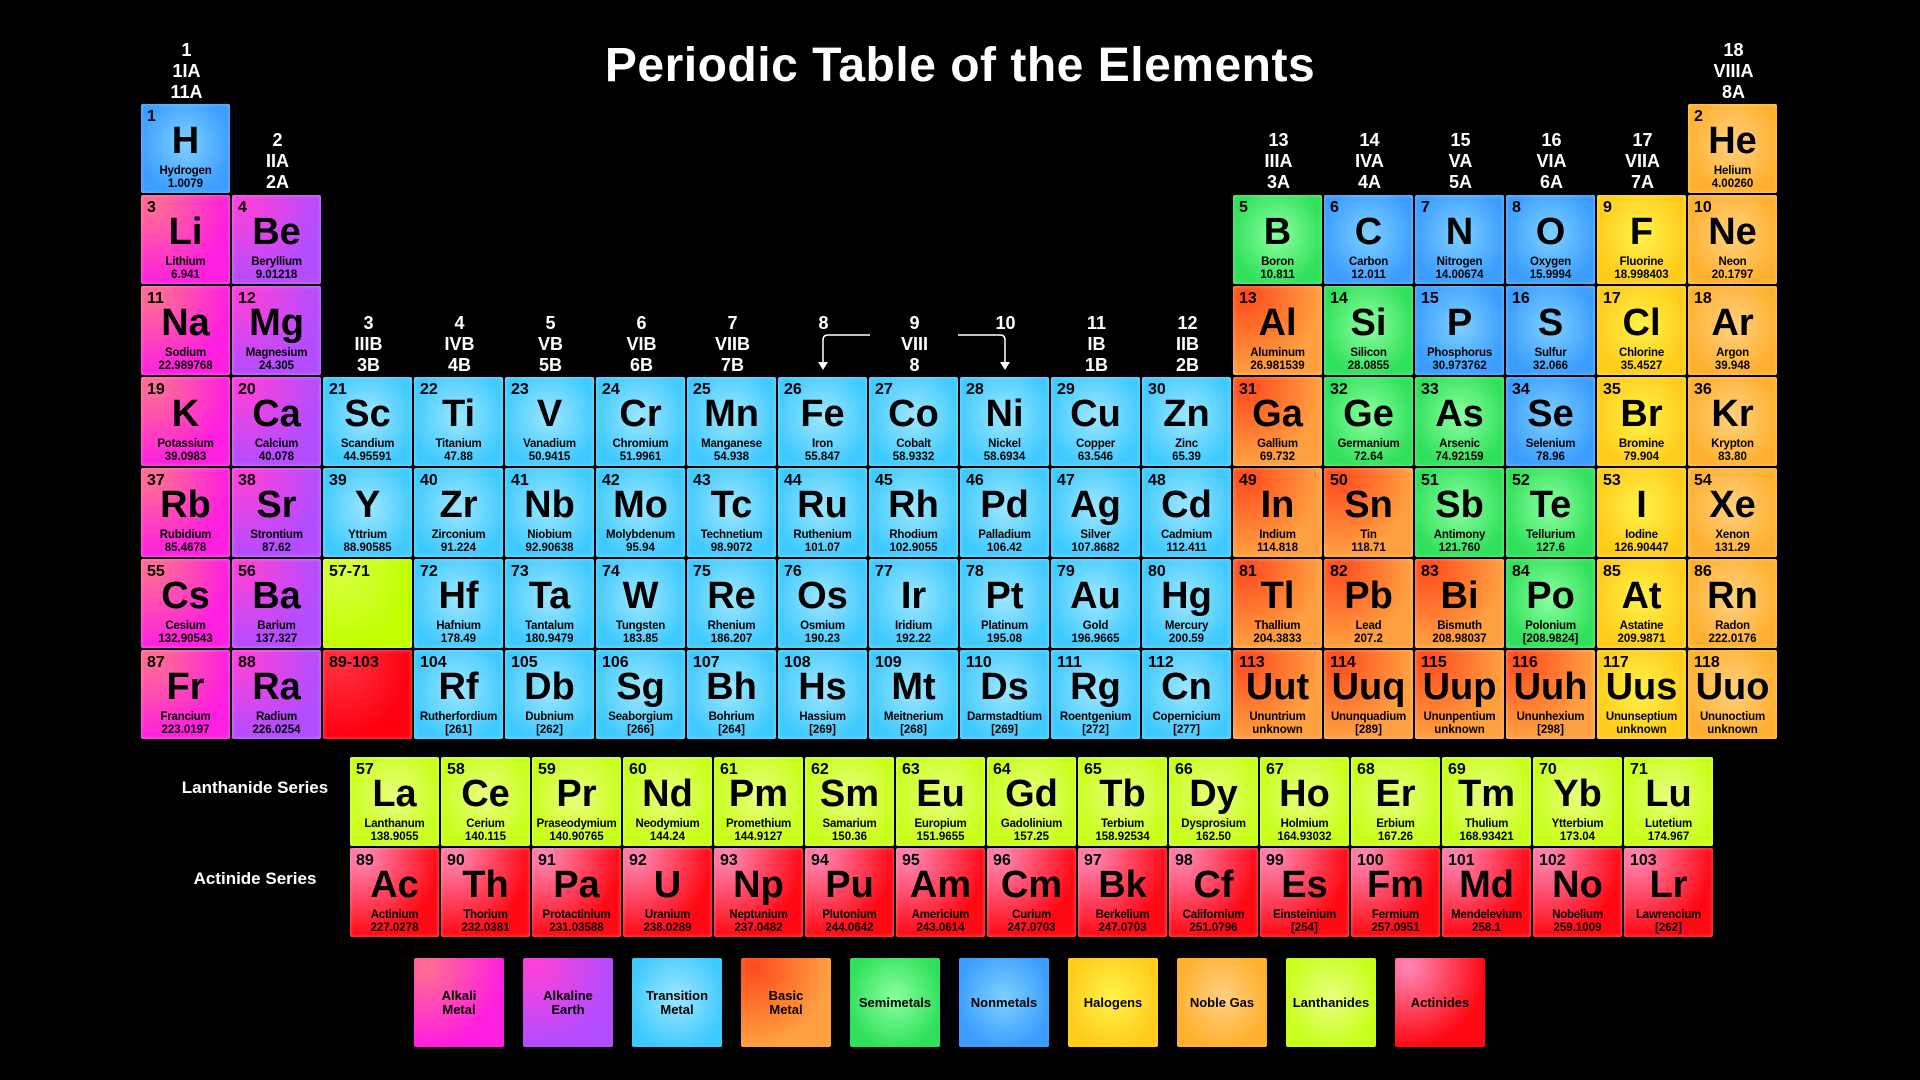 The image size is (1920, 1080). What do you see at coordinates (485, 892) in the screenshot?
I see `element-thorium: 90 Th Thorium 232.0381` at bounding box center [485, 892].